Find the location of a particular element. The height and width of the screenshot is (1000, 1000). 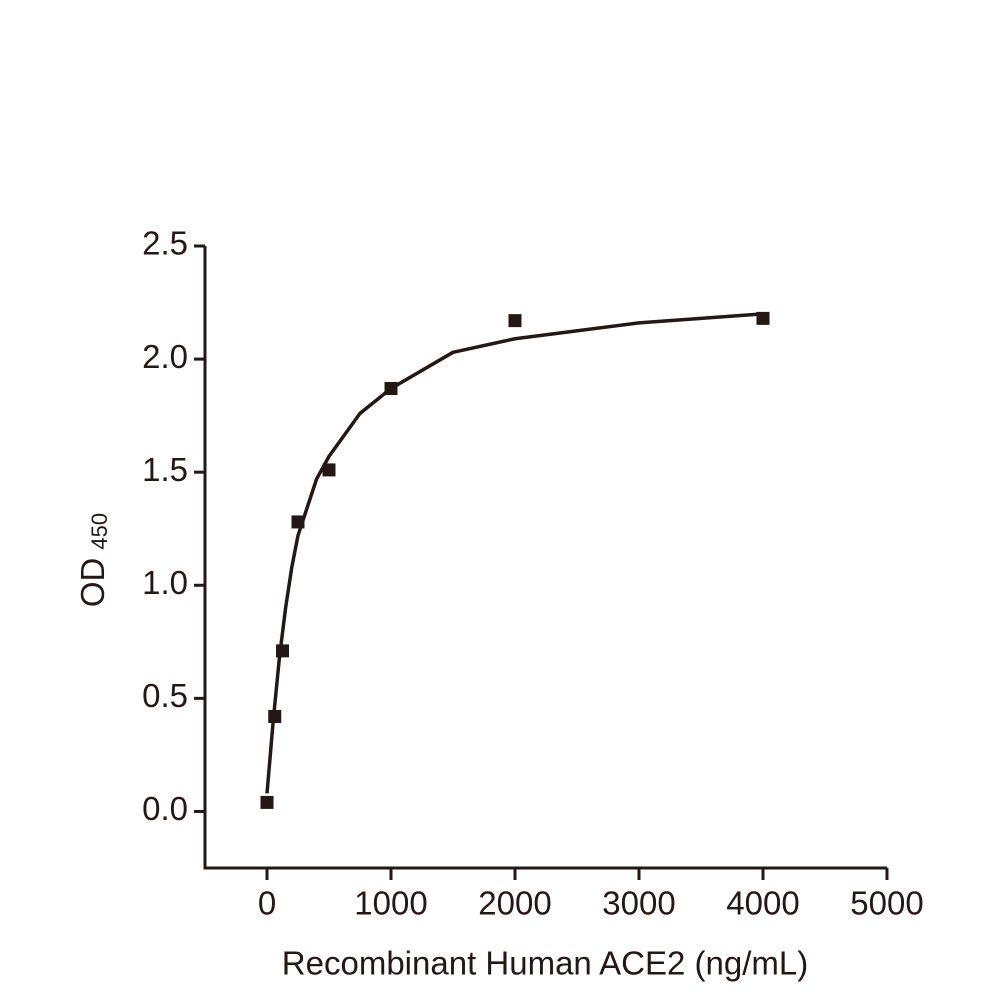

y-tick-label: 2.5 is located at coordinates (165, 243).